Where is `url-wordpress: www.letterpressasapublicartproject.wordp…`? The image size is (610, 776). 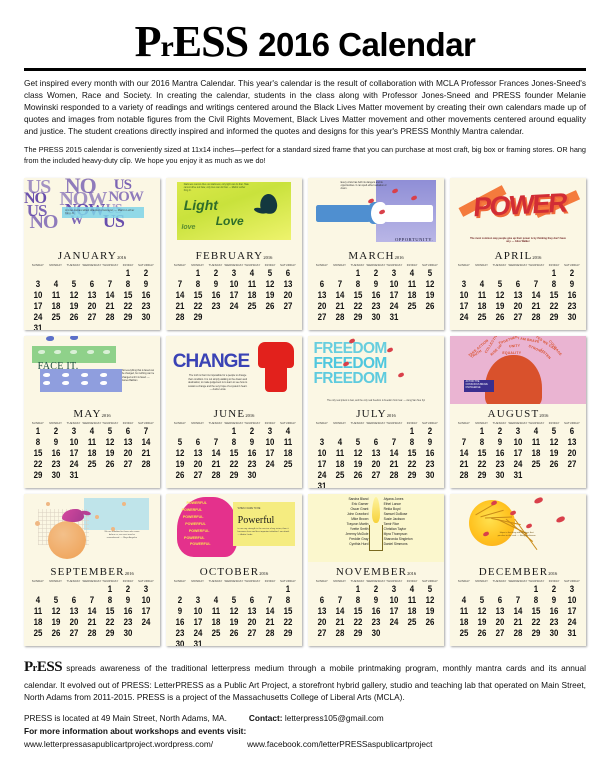 url-wordpress: www.letterpressasapublicartproject.wordp… is located at coordinates (119, 743).